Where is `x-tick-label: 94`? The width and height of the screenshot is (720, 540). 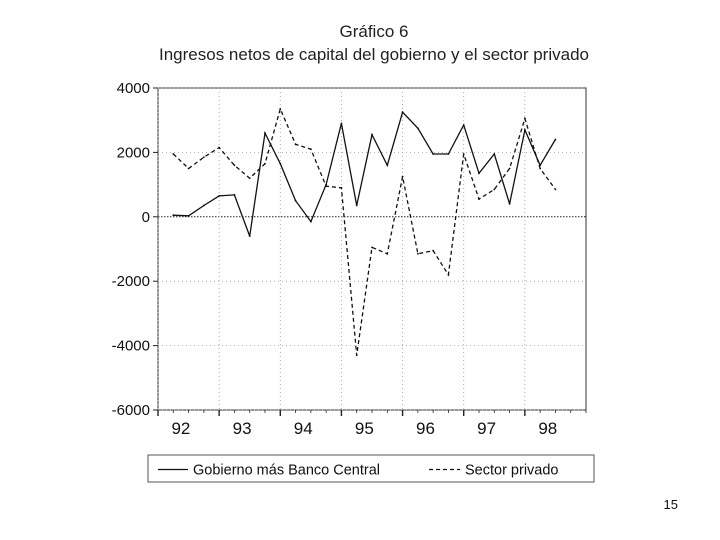
x-tick-label: 94 is located at coordinates (303, 428).